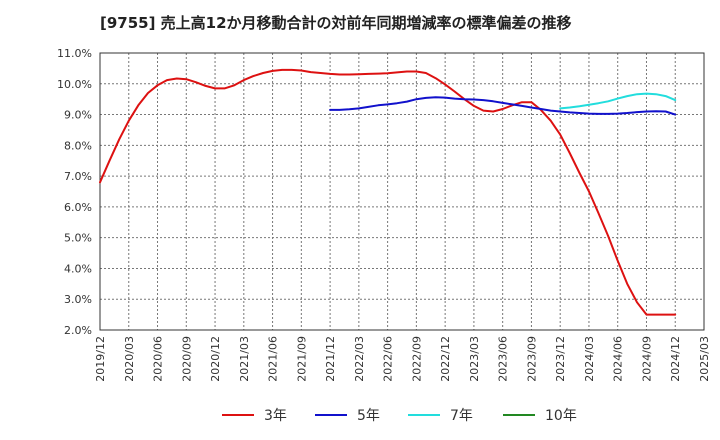  Describe the element at coordinates (646, 359) in the screenshot. I see `x-tick-label: 2024/09` at that location.